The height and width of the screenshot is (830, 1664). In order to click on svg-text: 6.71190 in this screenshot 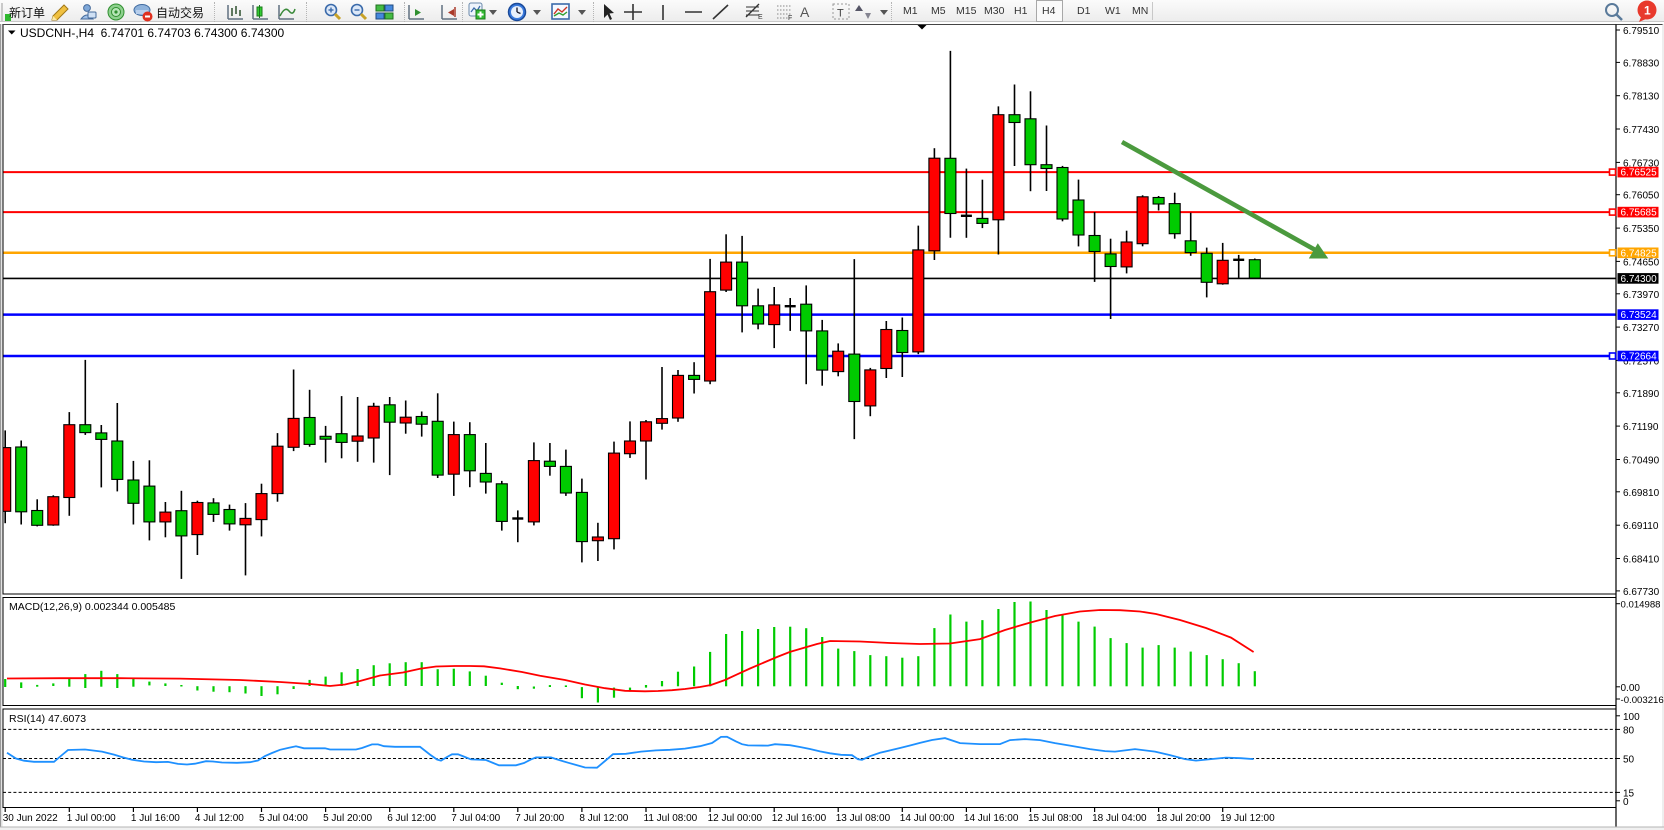, I will do `click(1641, 427)`.